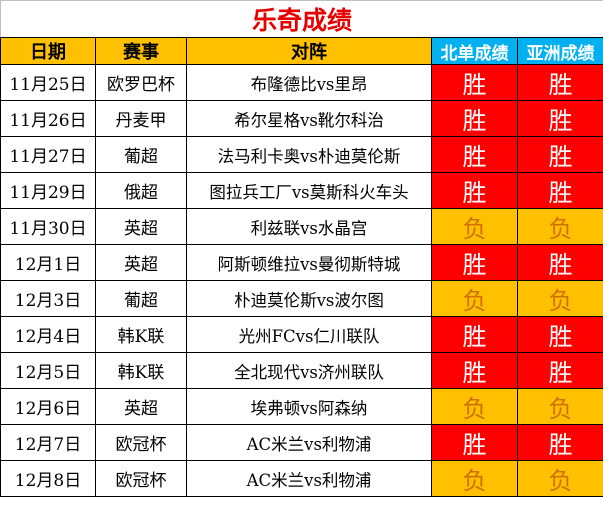 The height and width of the screenshot is (506, 603). What do you see at coordinates (474, 51) in the screenshot?
I see `header-beidan: 北单成绩` at bounding box center [474, 51].